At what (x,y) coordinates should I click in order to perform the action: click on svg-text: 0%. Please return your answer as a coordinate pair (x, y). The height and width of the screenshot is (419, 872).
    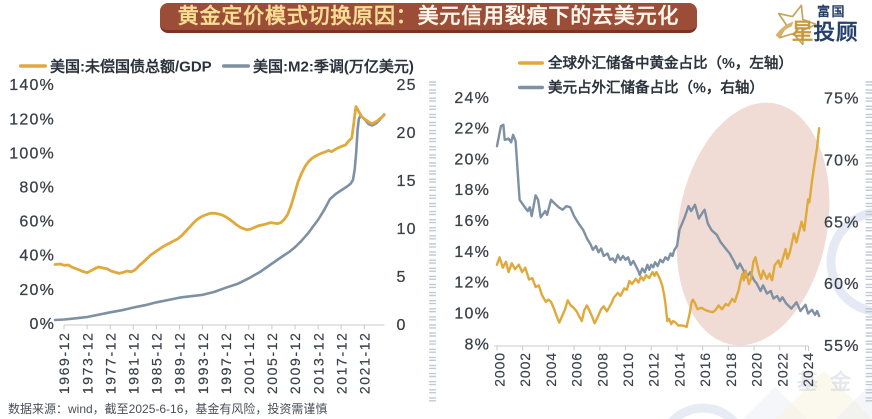
    Looking at the image, I should click on (42, 324).